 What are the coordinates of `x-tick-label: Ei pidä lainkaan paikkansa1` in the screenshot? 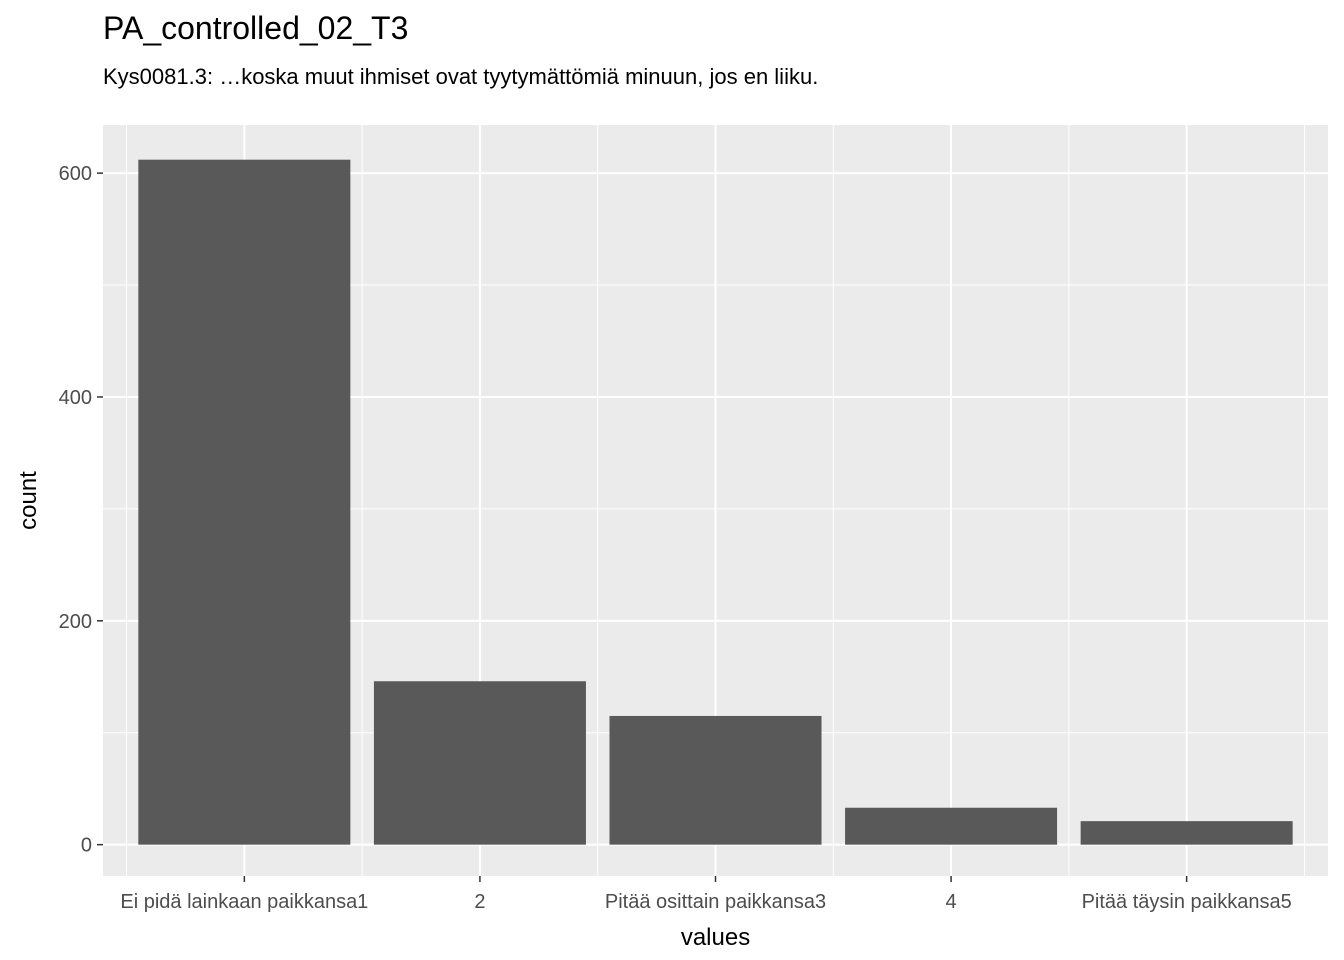 It's located at (244, 902).